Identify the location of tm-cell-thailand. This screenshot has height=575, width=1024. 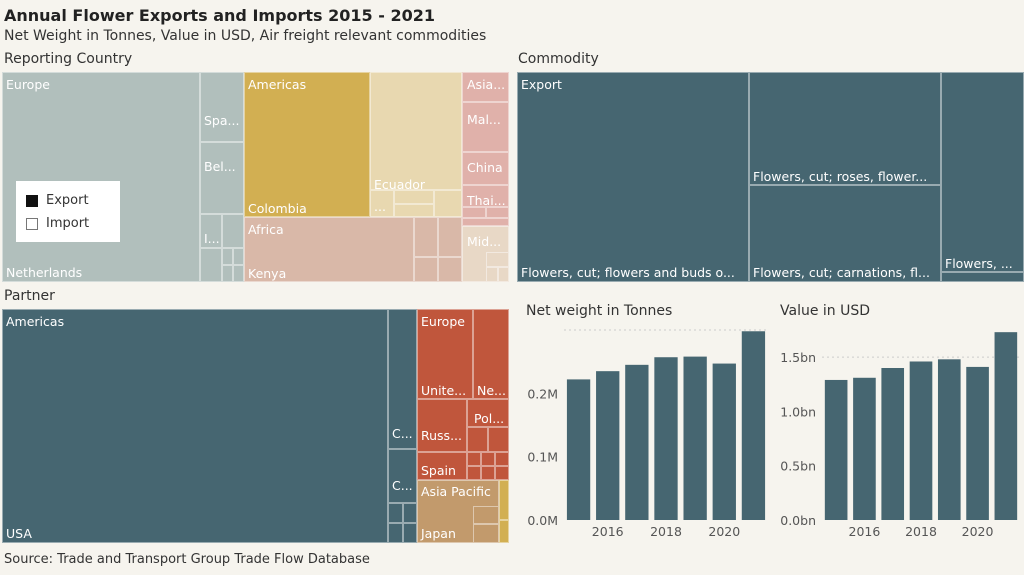
(485, 196).